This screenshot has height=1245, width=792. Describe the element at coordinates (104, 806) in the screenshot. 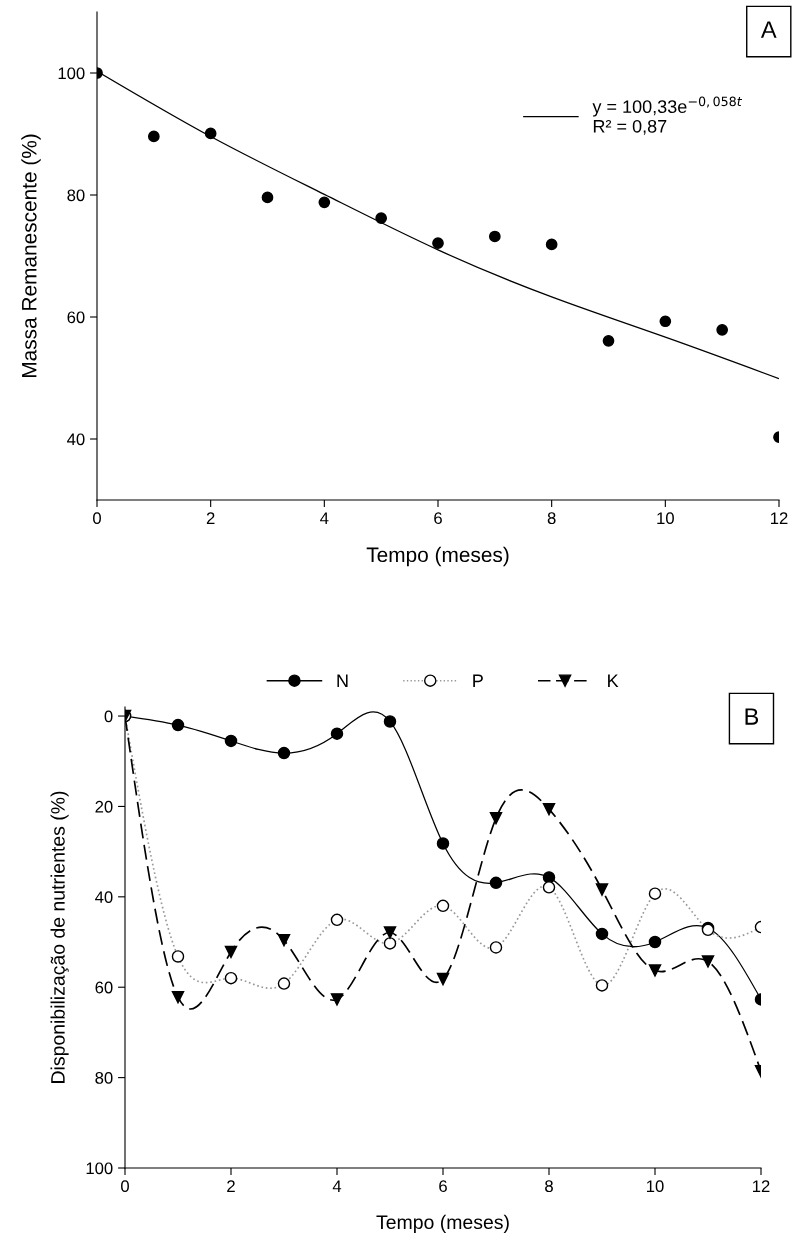

I see `y-tick-label: 20` at that location.